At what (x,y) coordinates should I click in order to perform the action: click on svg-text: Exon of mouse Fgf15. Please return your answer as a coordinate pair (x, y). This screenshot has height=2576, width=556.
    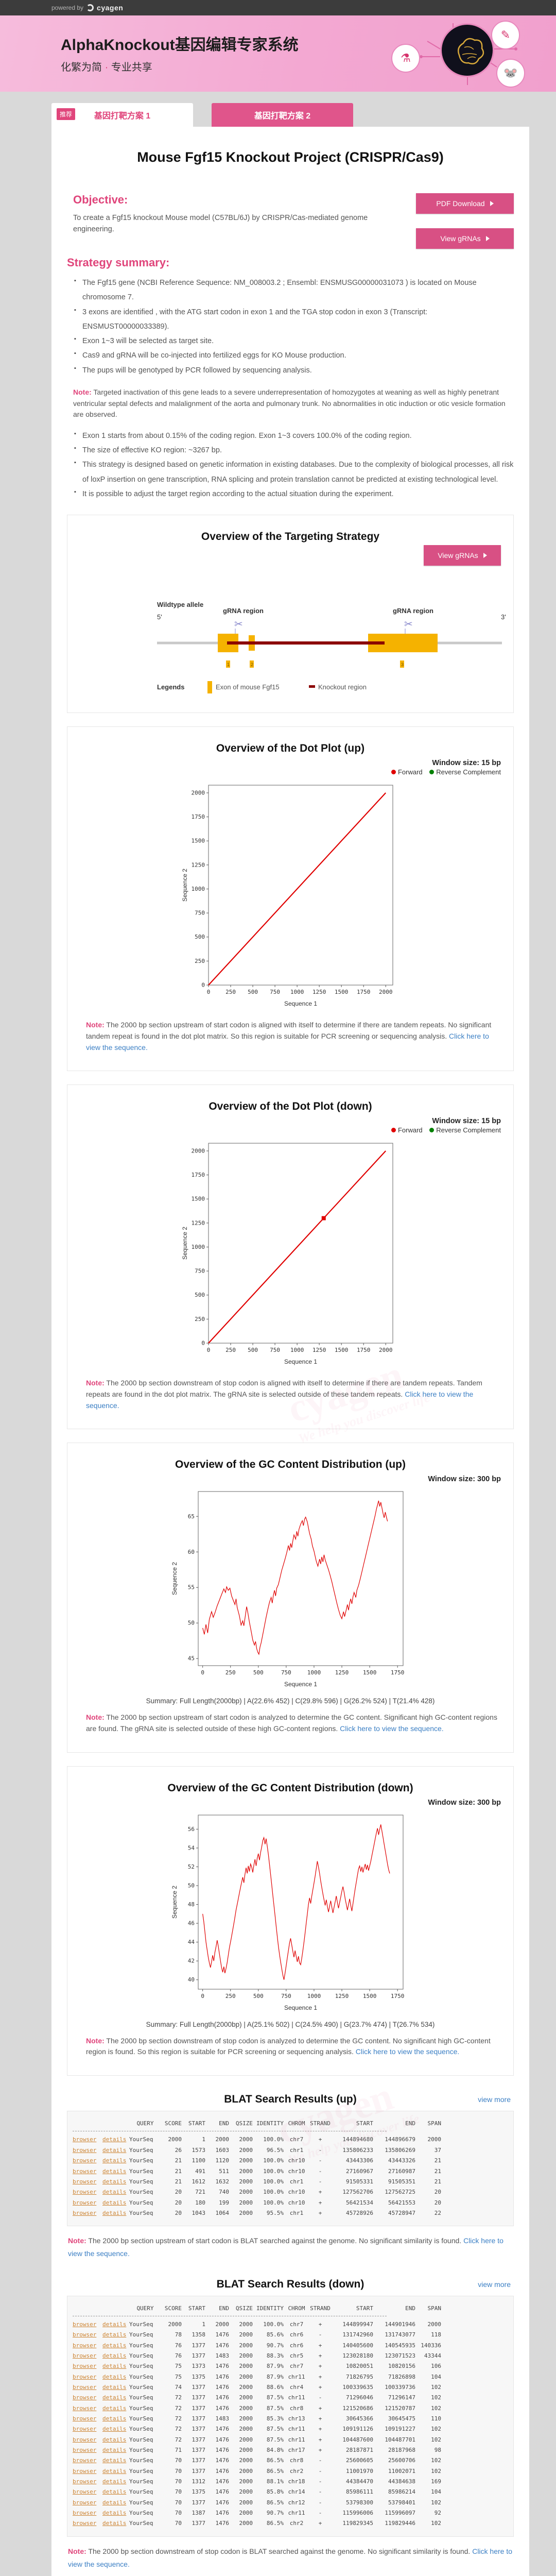
    Looking at the image, I should click on (248, 687).